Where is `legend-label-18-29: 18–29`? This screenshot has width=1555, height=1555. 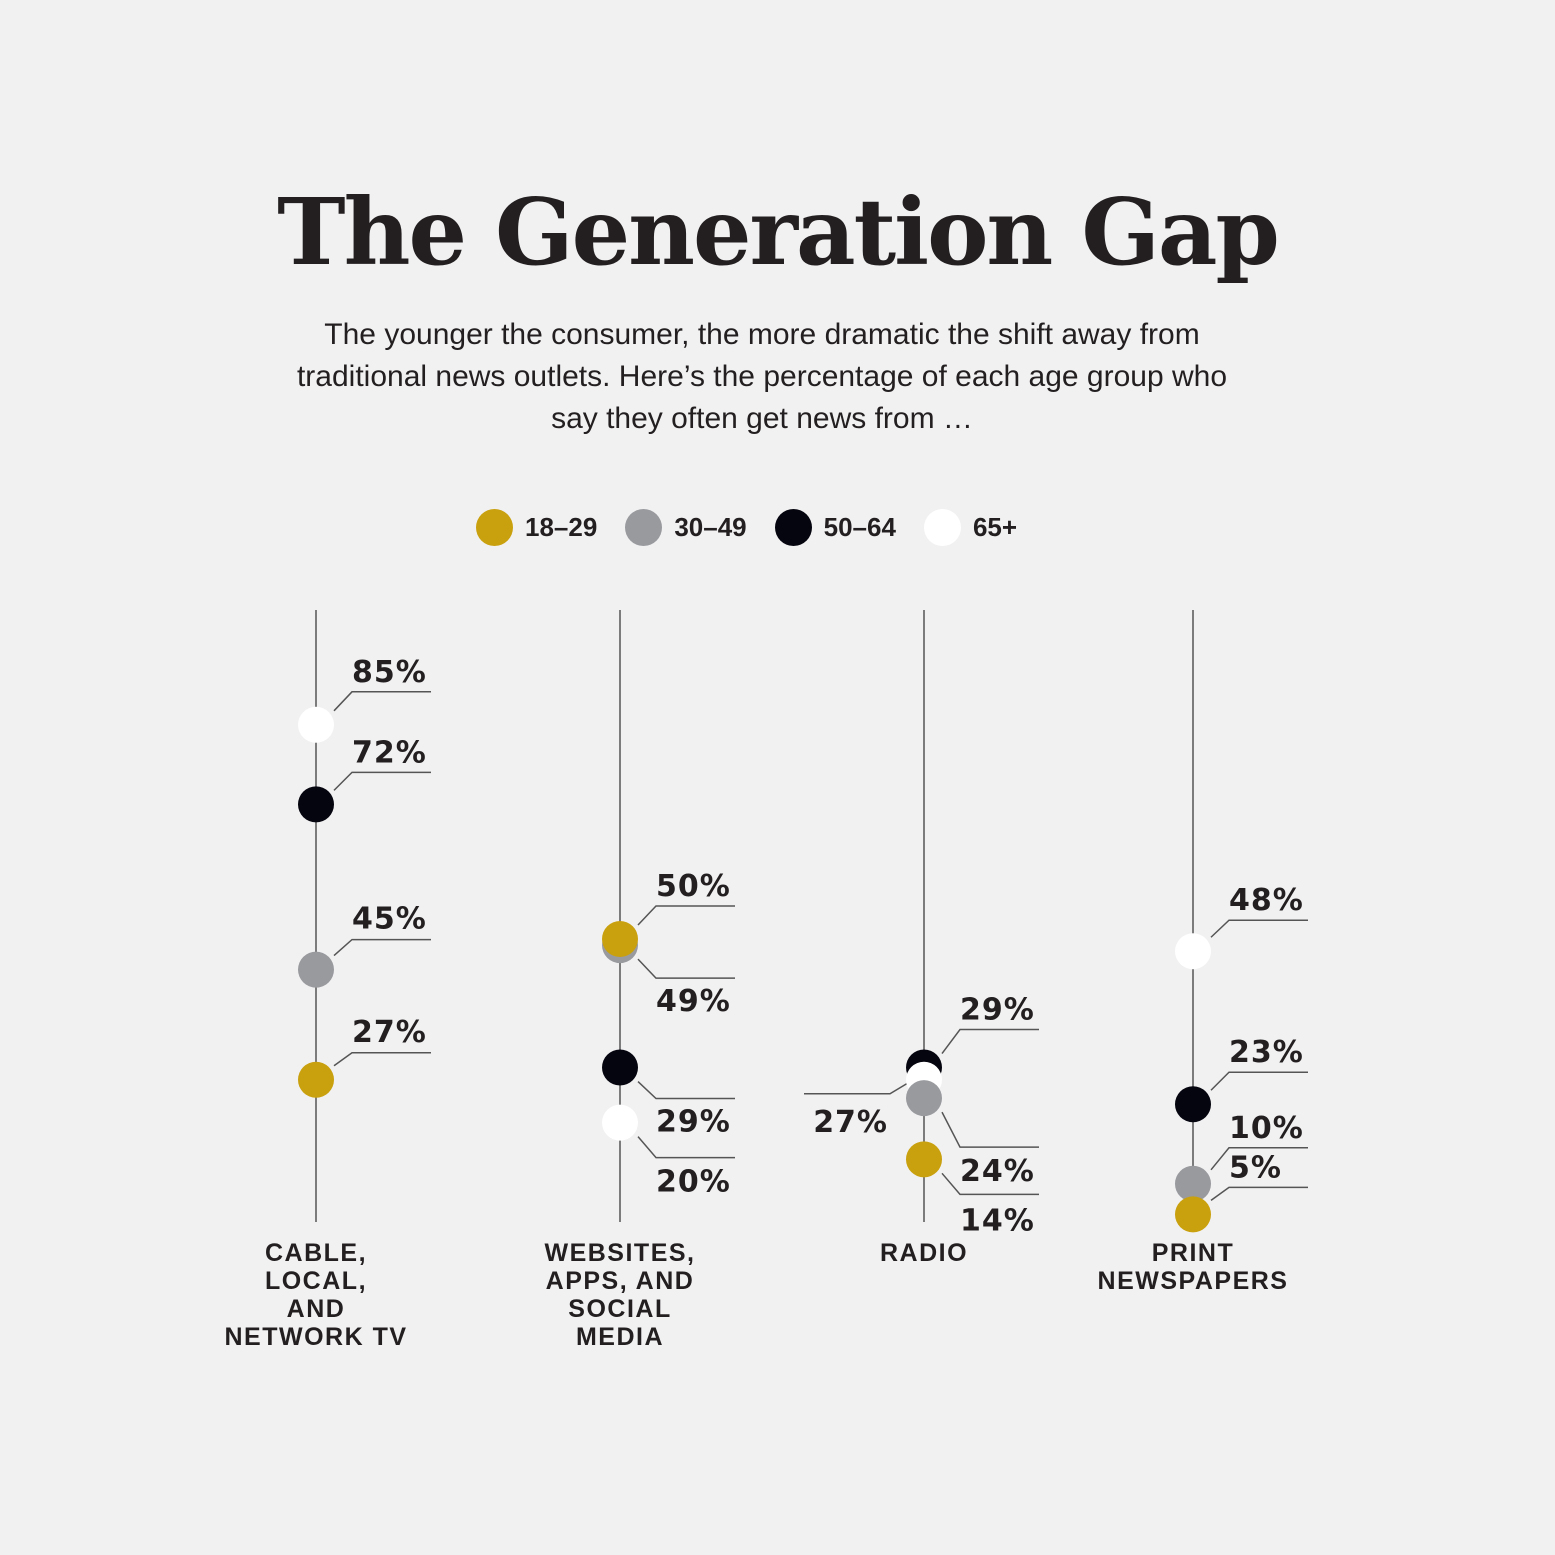
legend-label-18-29: 18–29 is located at coordinates (561, 526).